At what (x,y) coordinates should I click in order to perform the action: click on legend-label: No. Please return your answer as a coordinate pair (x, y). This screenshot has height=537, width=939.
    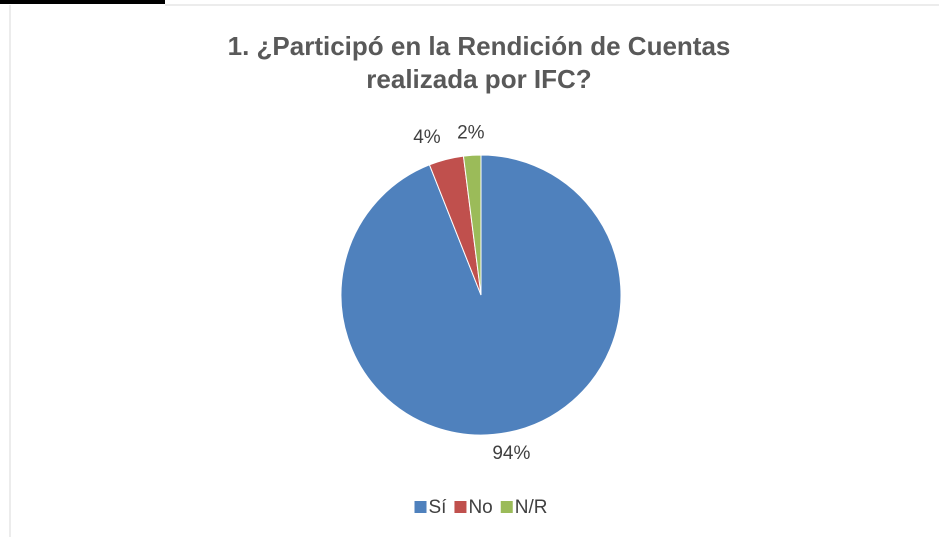
    Looking at the image, I should click on (480, 507).